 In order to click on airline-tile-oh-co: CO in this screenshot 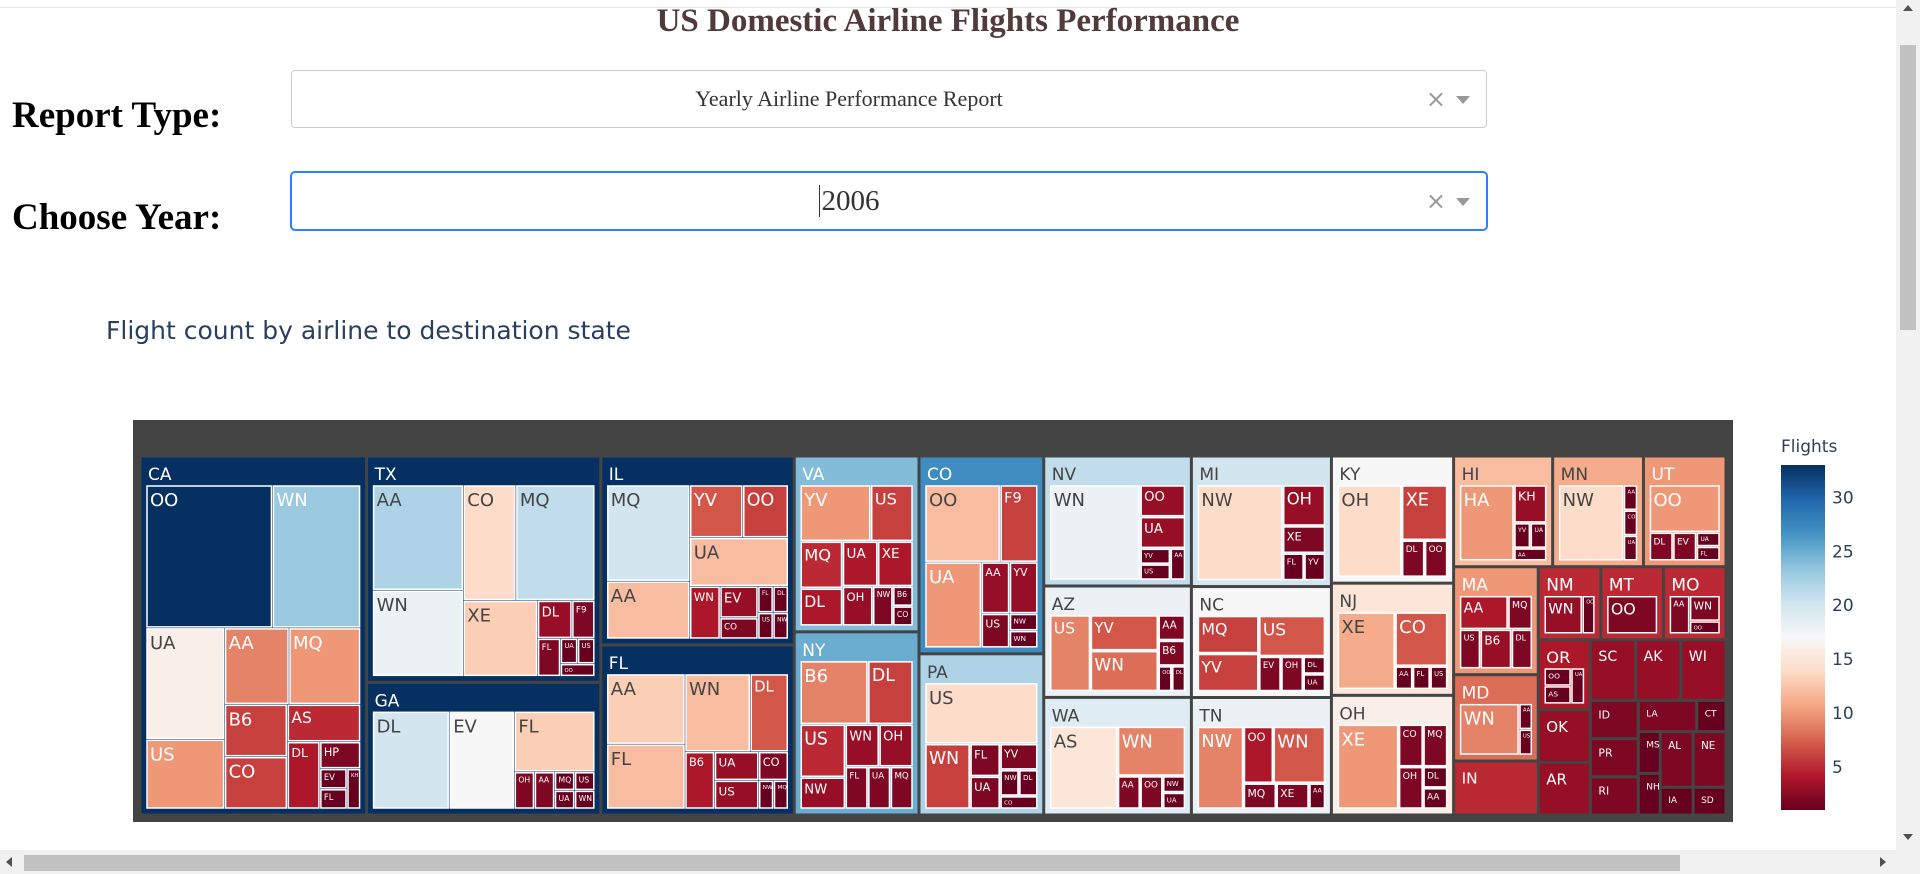, I will do `click(1410, 745)`.